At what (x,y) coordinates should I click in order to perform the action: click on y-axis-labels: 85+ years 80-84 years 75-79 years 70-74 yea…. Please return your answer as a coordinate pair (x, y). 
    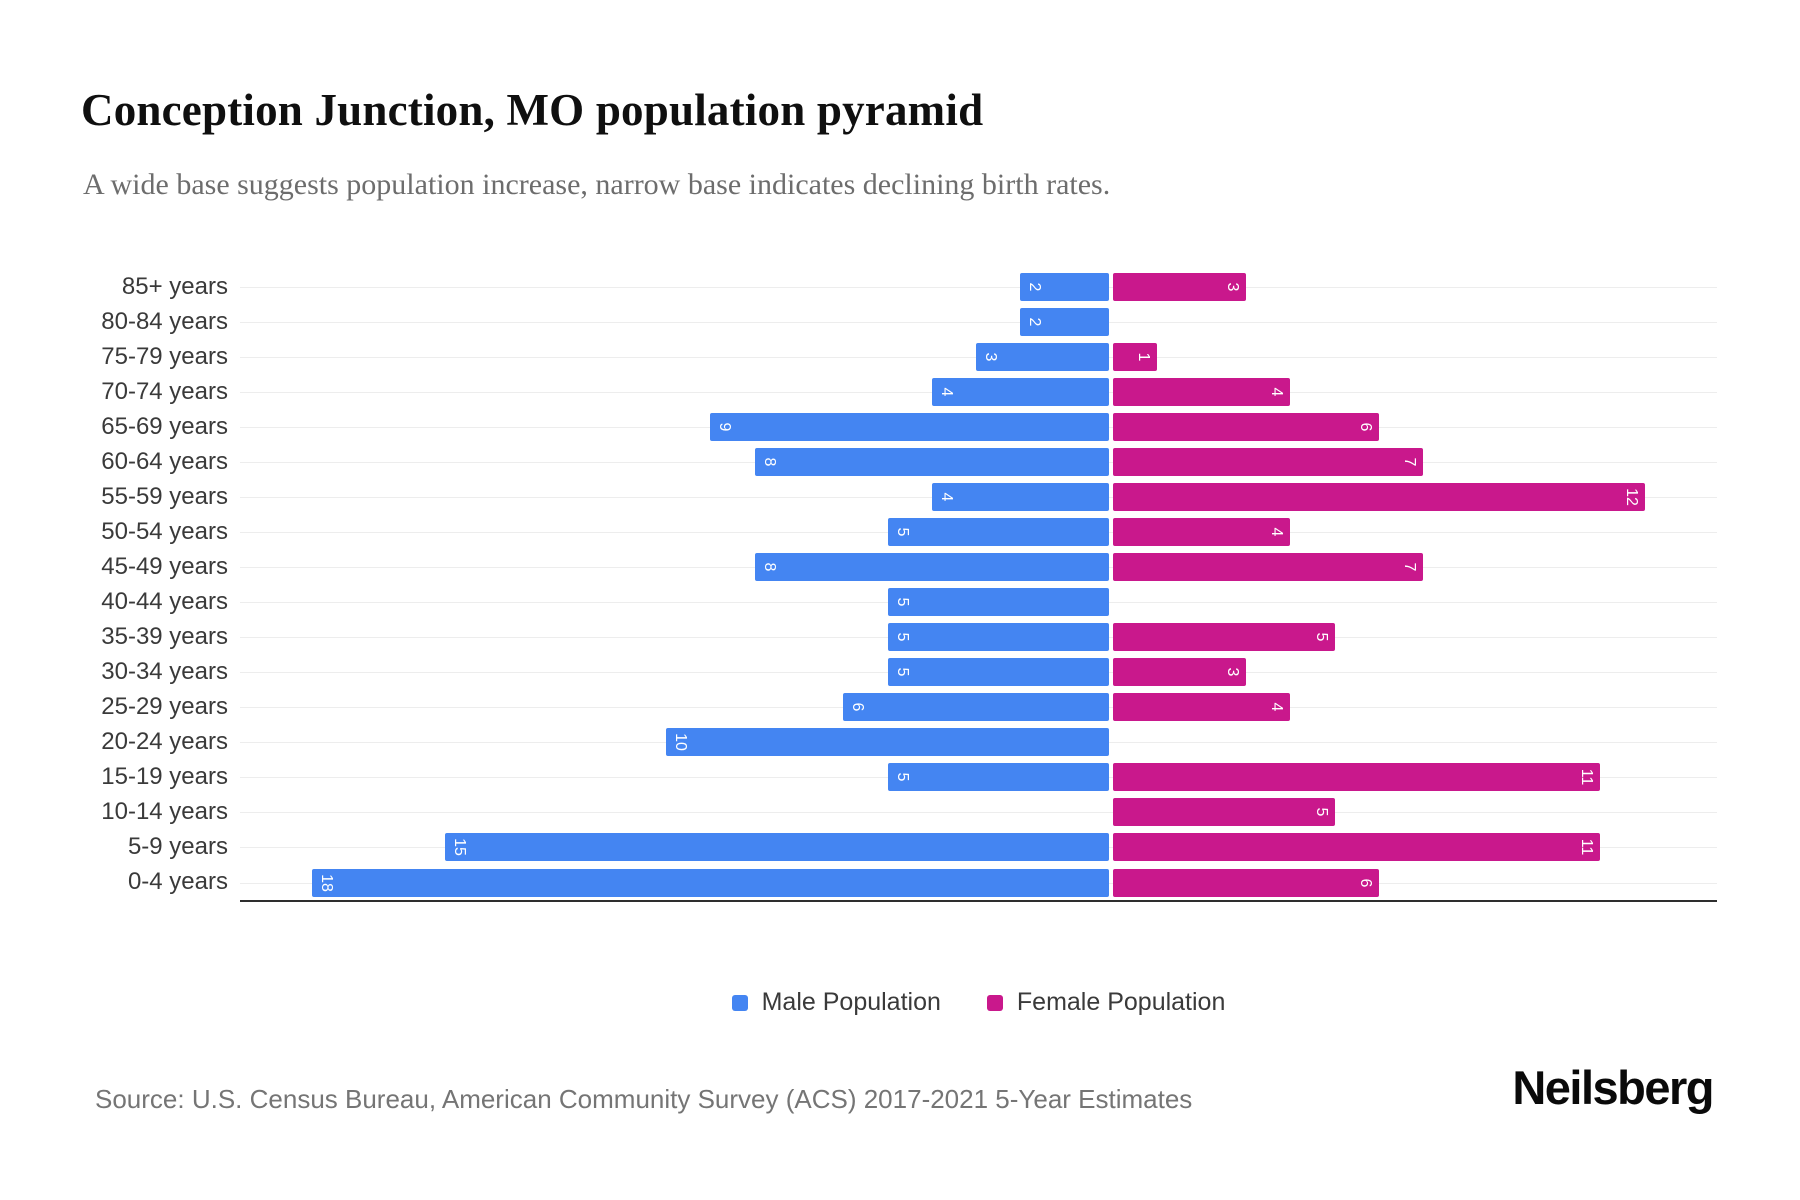
    Looking at the image, I should click on (114, 584).